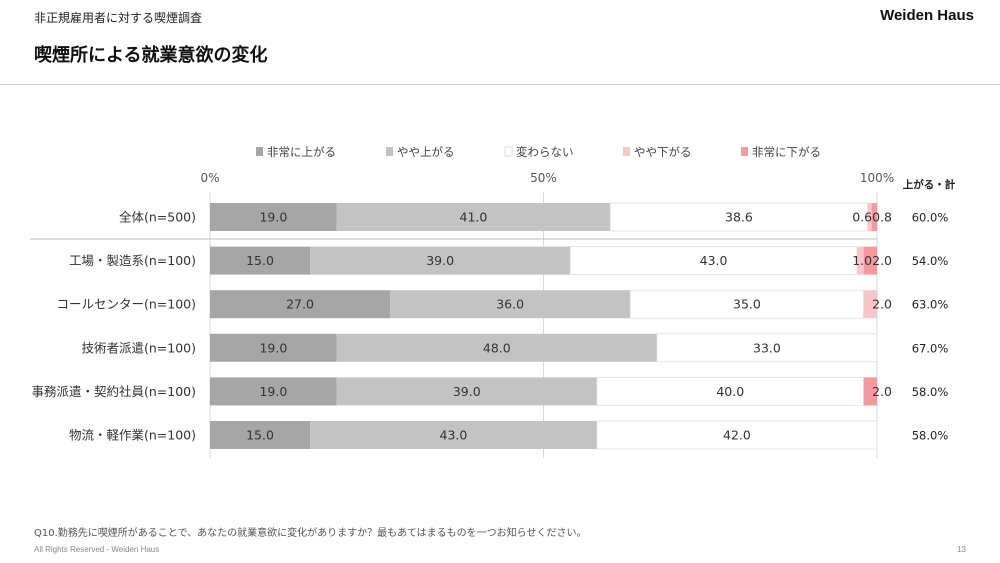  What do you see at coordinates (157, 217) in the screenshot?
I see `category-label: 全体(n=500)` at bounding box center [157, 217].